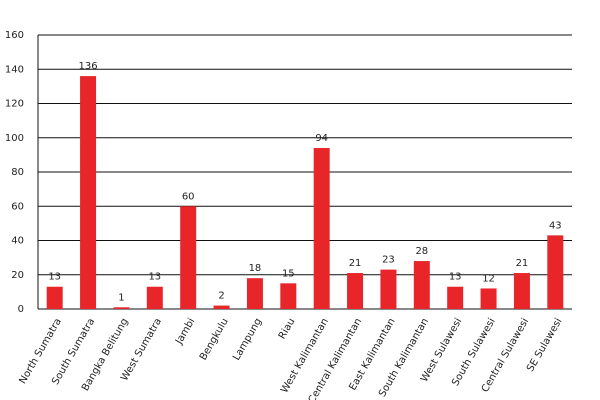  What do you see at coordinates (88, 66) in the screenshot?
I see `data-label: 136` at bounding box center [88, 66].